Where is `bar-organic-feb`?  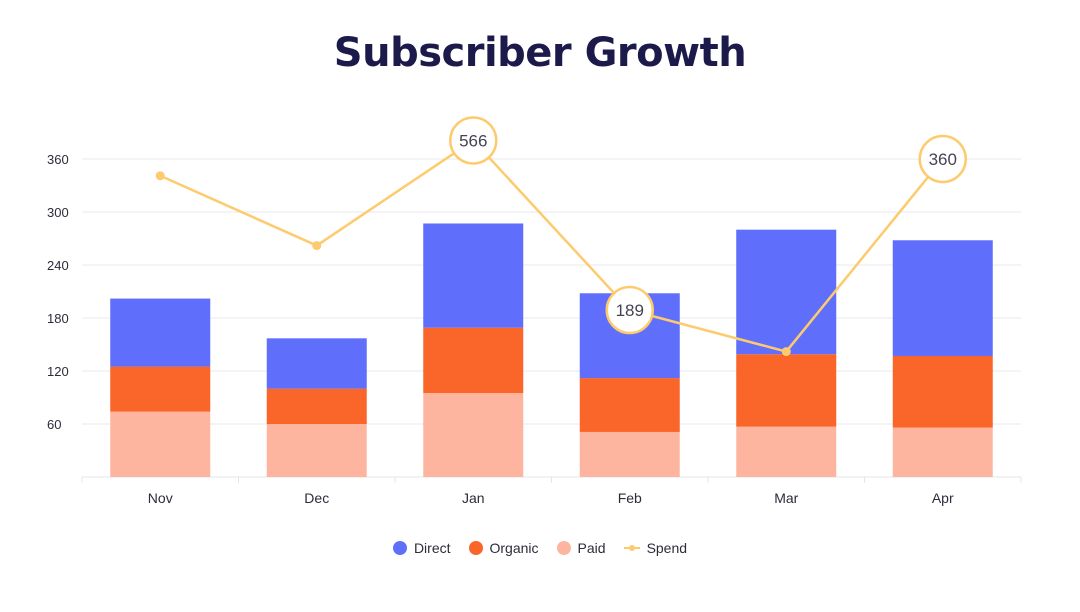 bar-organic-feb is located at coordinates (629, 405).